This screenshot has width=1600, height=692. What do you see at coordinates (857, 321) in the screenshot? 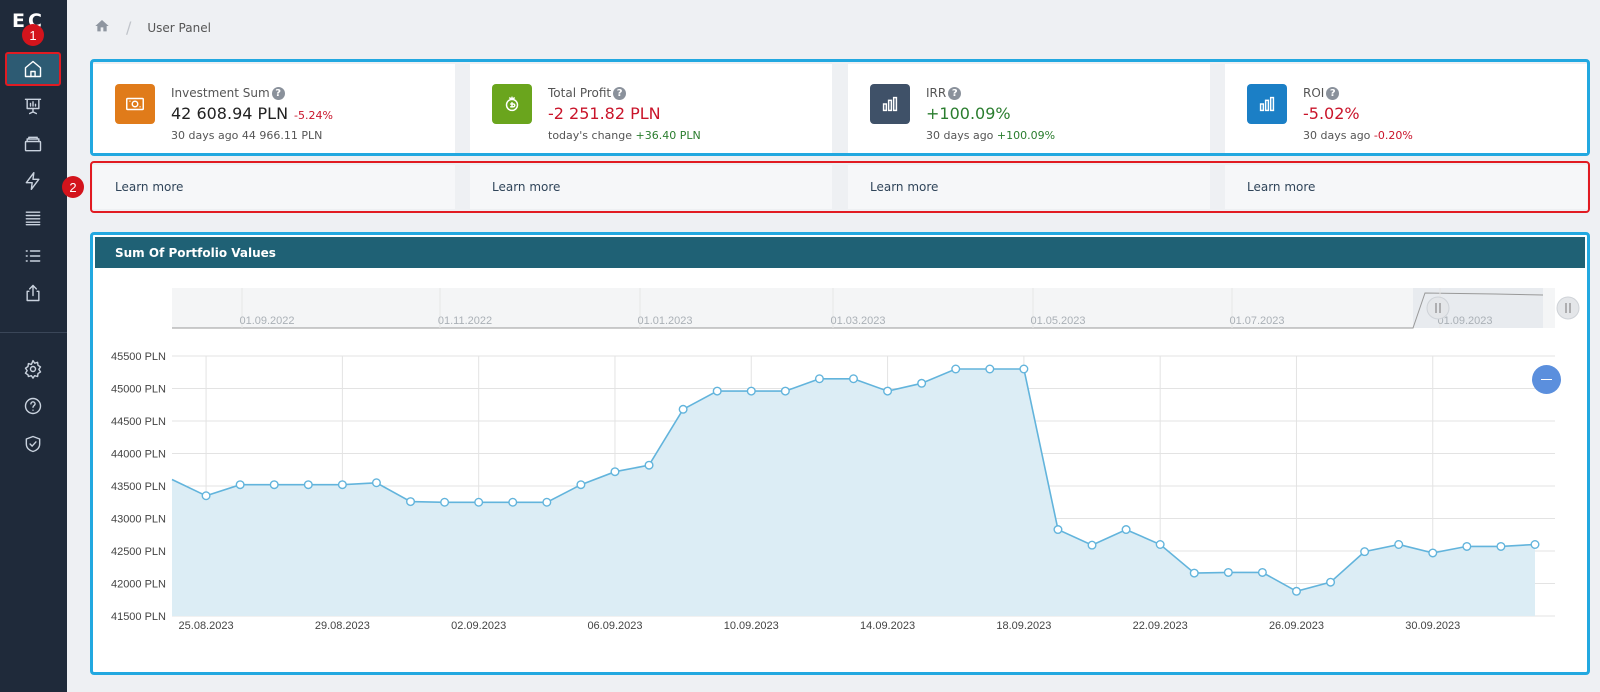
I see `navigator-tick-label: 01.03.2023` at bounding box center [857, 321].